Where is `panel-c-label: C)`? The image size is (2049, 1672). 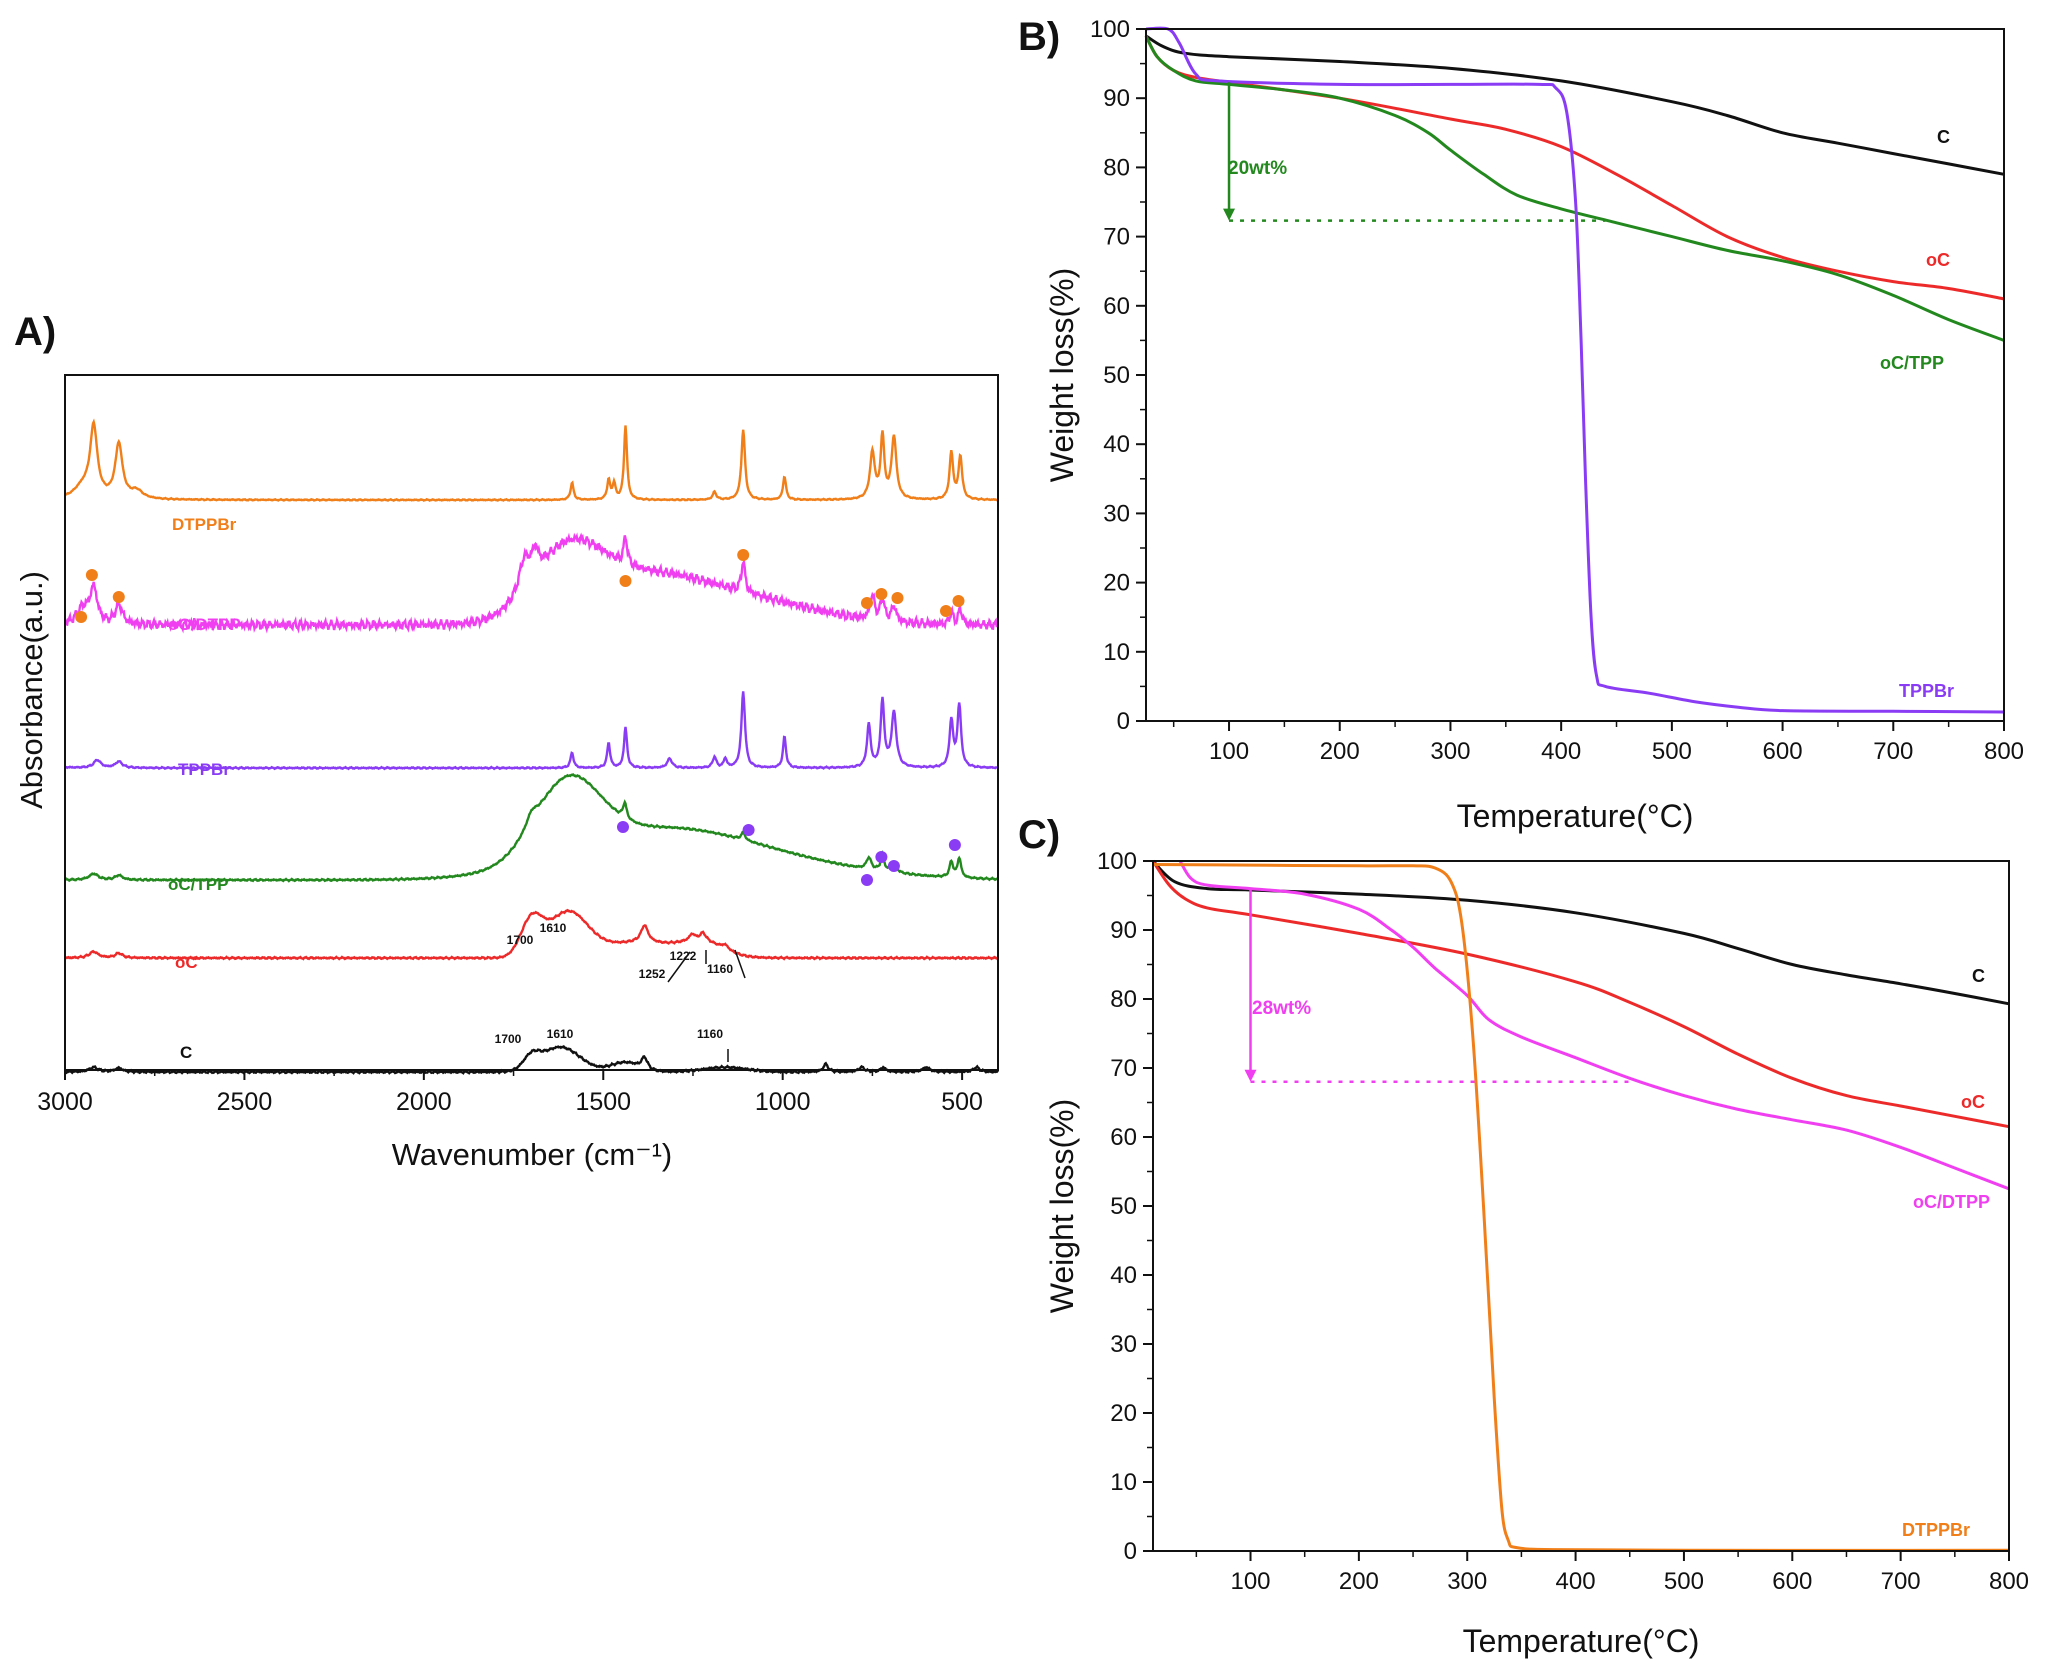
panel-c-label: C) is located at coordinates (1039, 835).